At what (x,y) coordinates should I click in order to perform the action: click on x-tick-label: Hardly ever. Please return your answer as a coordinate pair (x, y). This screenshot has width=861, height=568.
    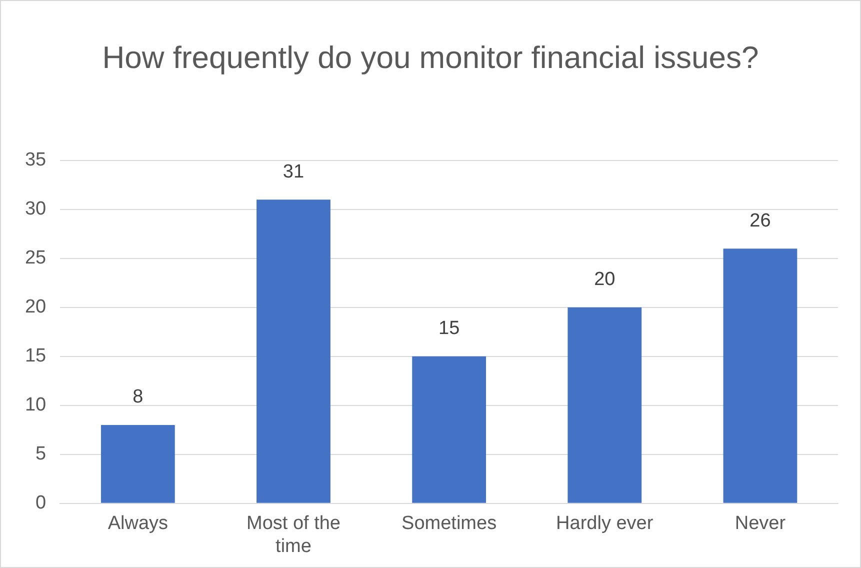
    Looking at the image, I should click on (605, 523).